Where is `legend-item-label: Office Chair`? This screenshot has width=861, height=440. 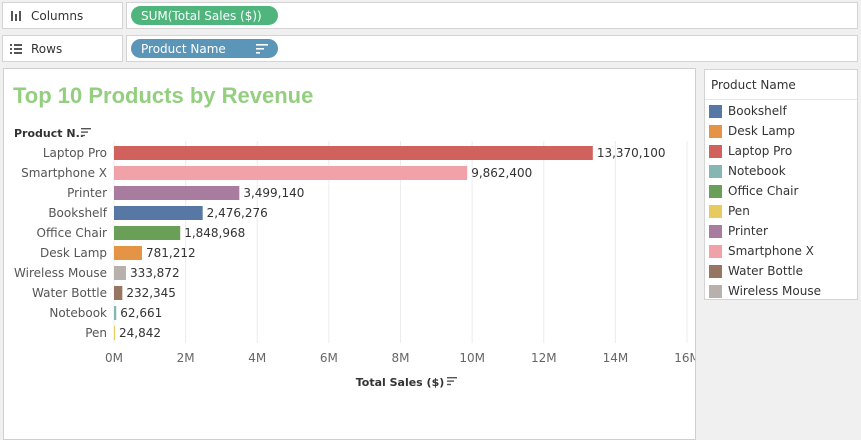 legend-item-label: Office Chair is located at coordinates (763, 191).